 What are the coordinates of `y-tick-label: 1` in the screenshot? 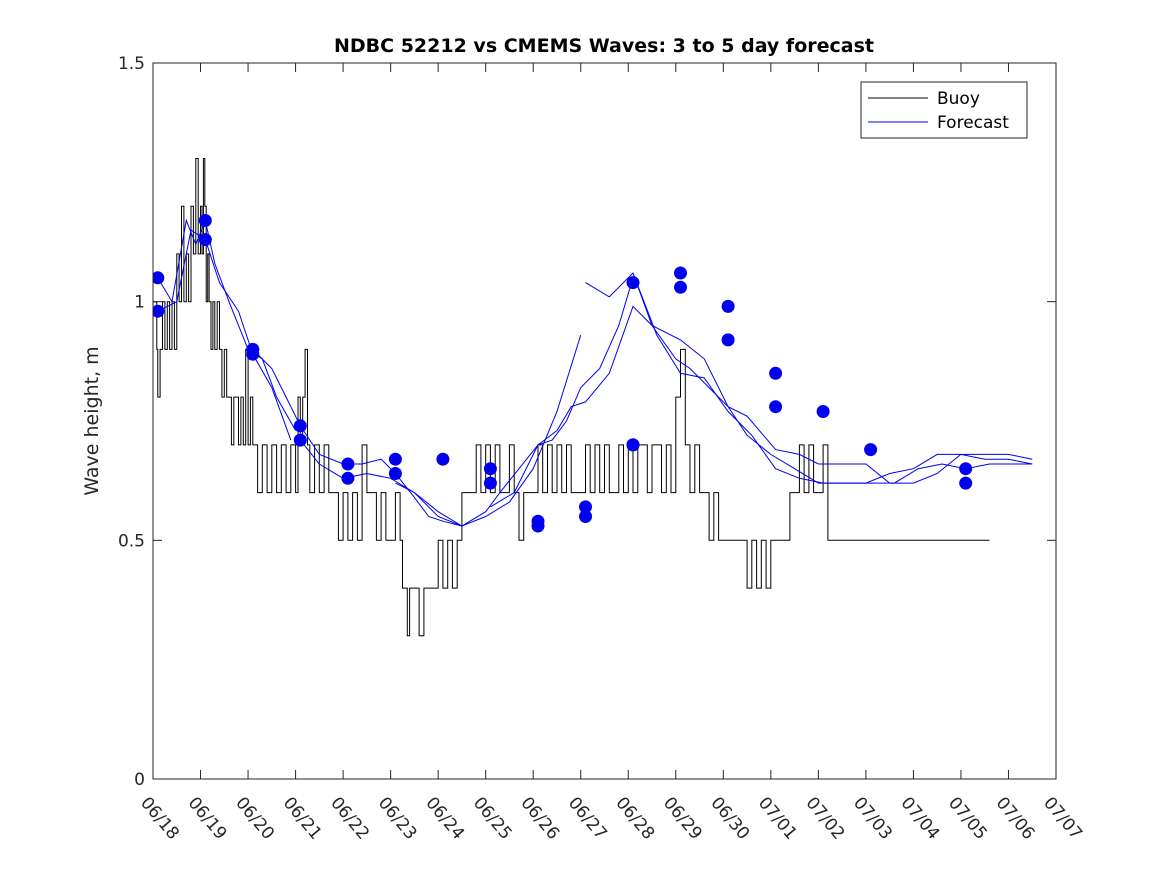 It's located at (139, 303).